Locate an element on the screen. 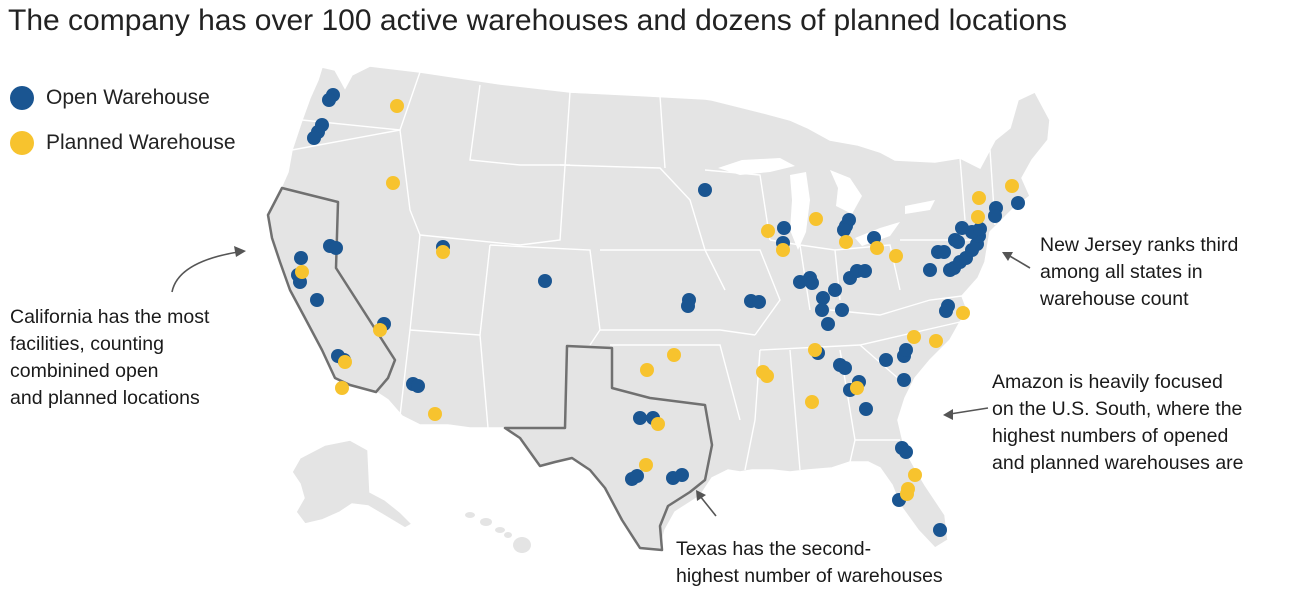 The width and height of the screenshot is (1300, 600). open-warehouse-marker-icon is located at coordinates (22, 98).